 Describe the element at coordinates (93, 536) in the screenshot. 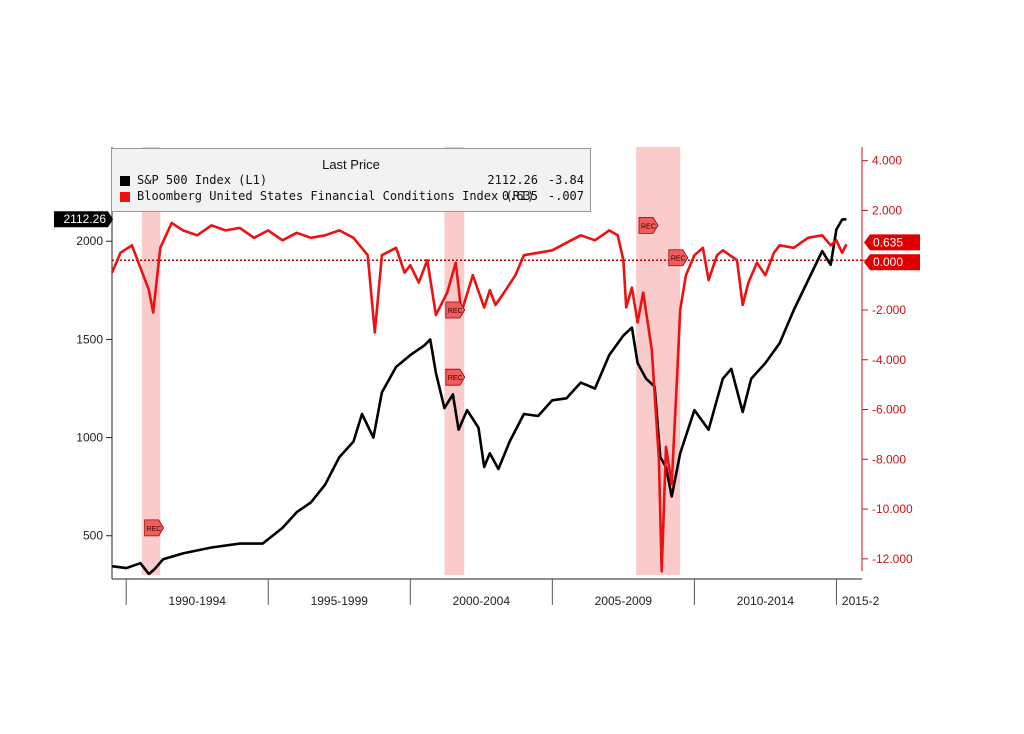

I see `left-tick-label-500: 500` at that location.